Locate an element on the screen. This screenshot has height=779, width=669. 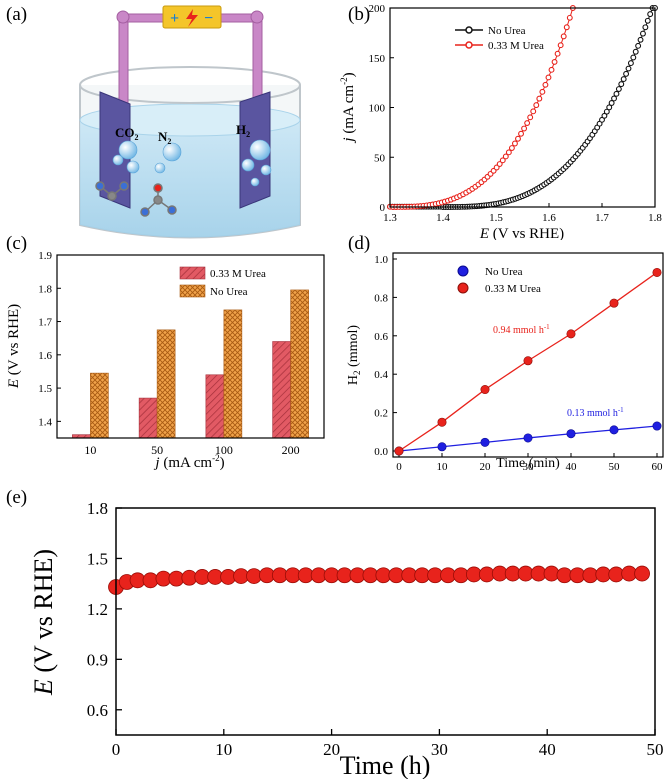
lsv-x-tick-label: 1.6 is located at coordinates (549, 218).